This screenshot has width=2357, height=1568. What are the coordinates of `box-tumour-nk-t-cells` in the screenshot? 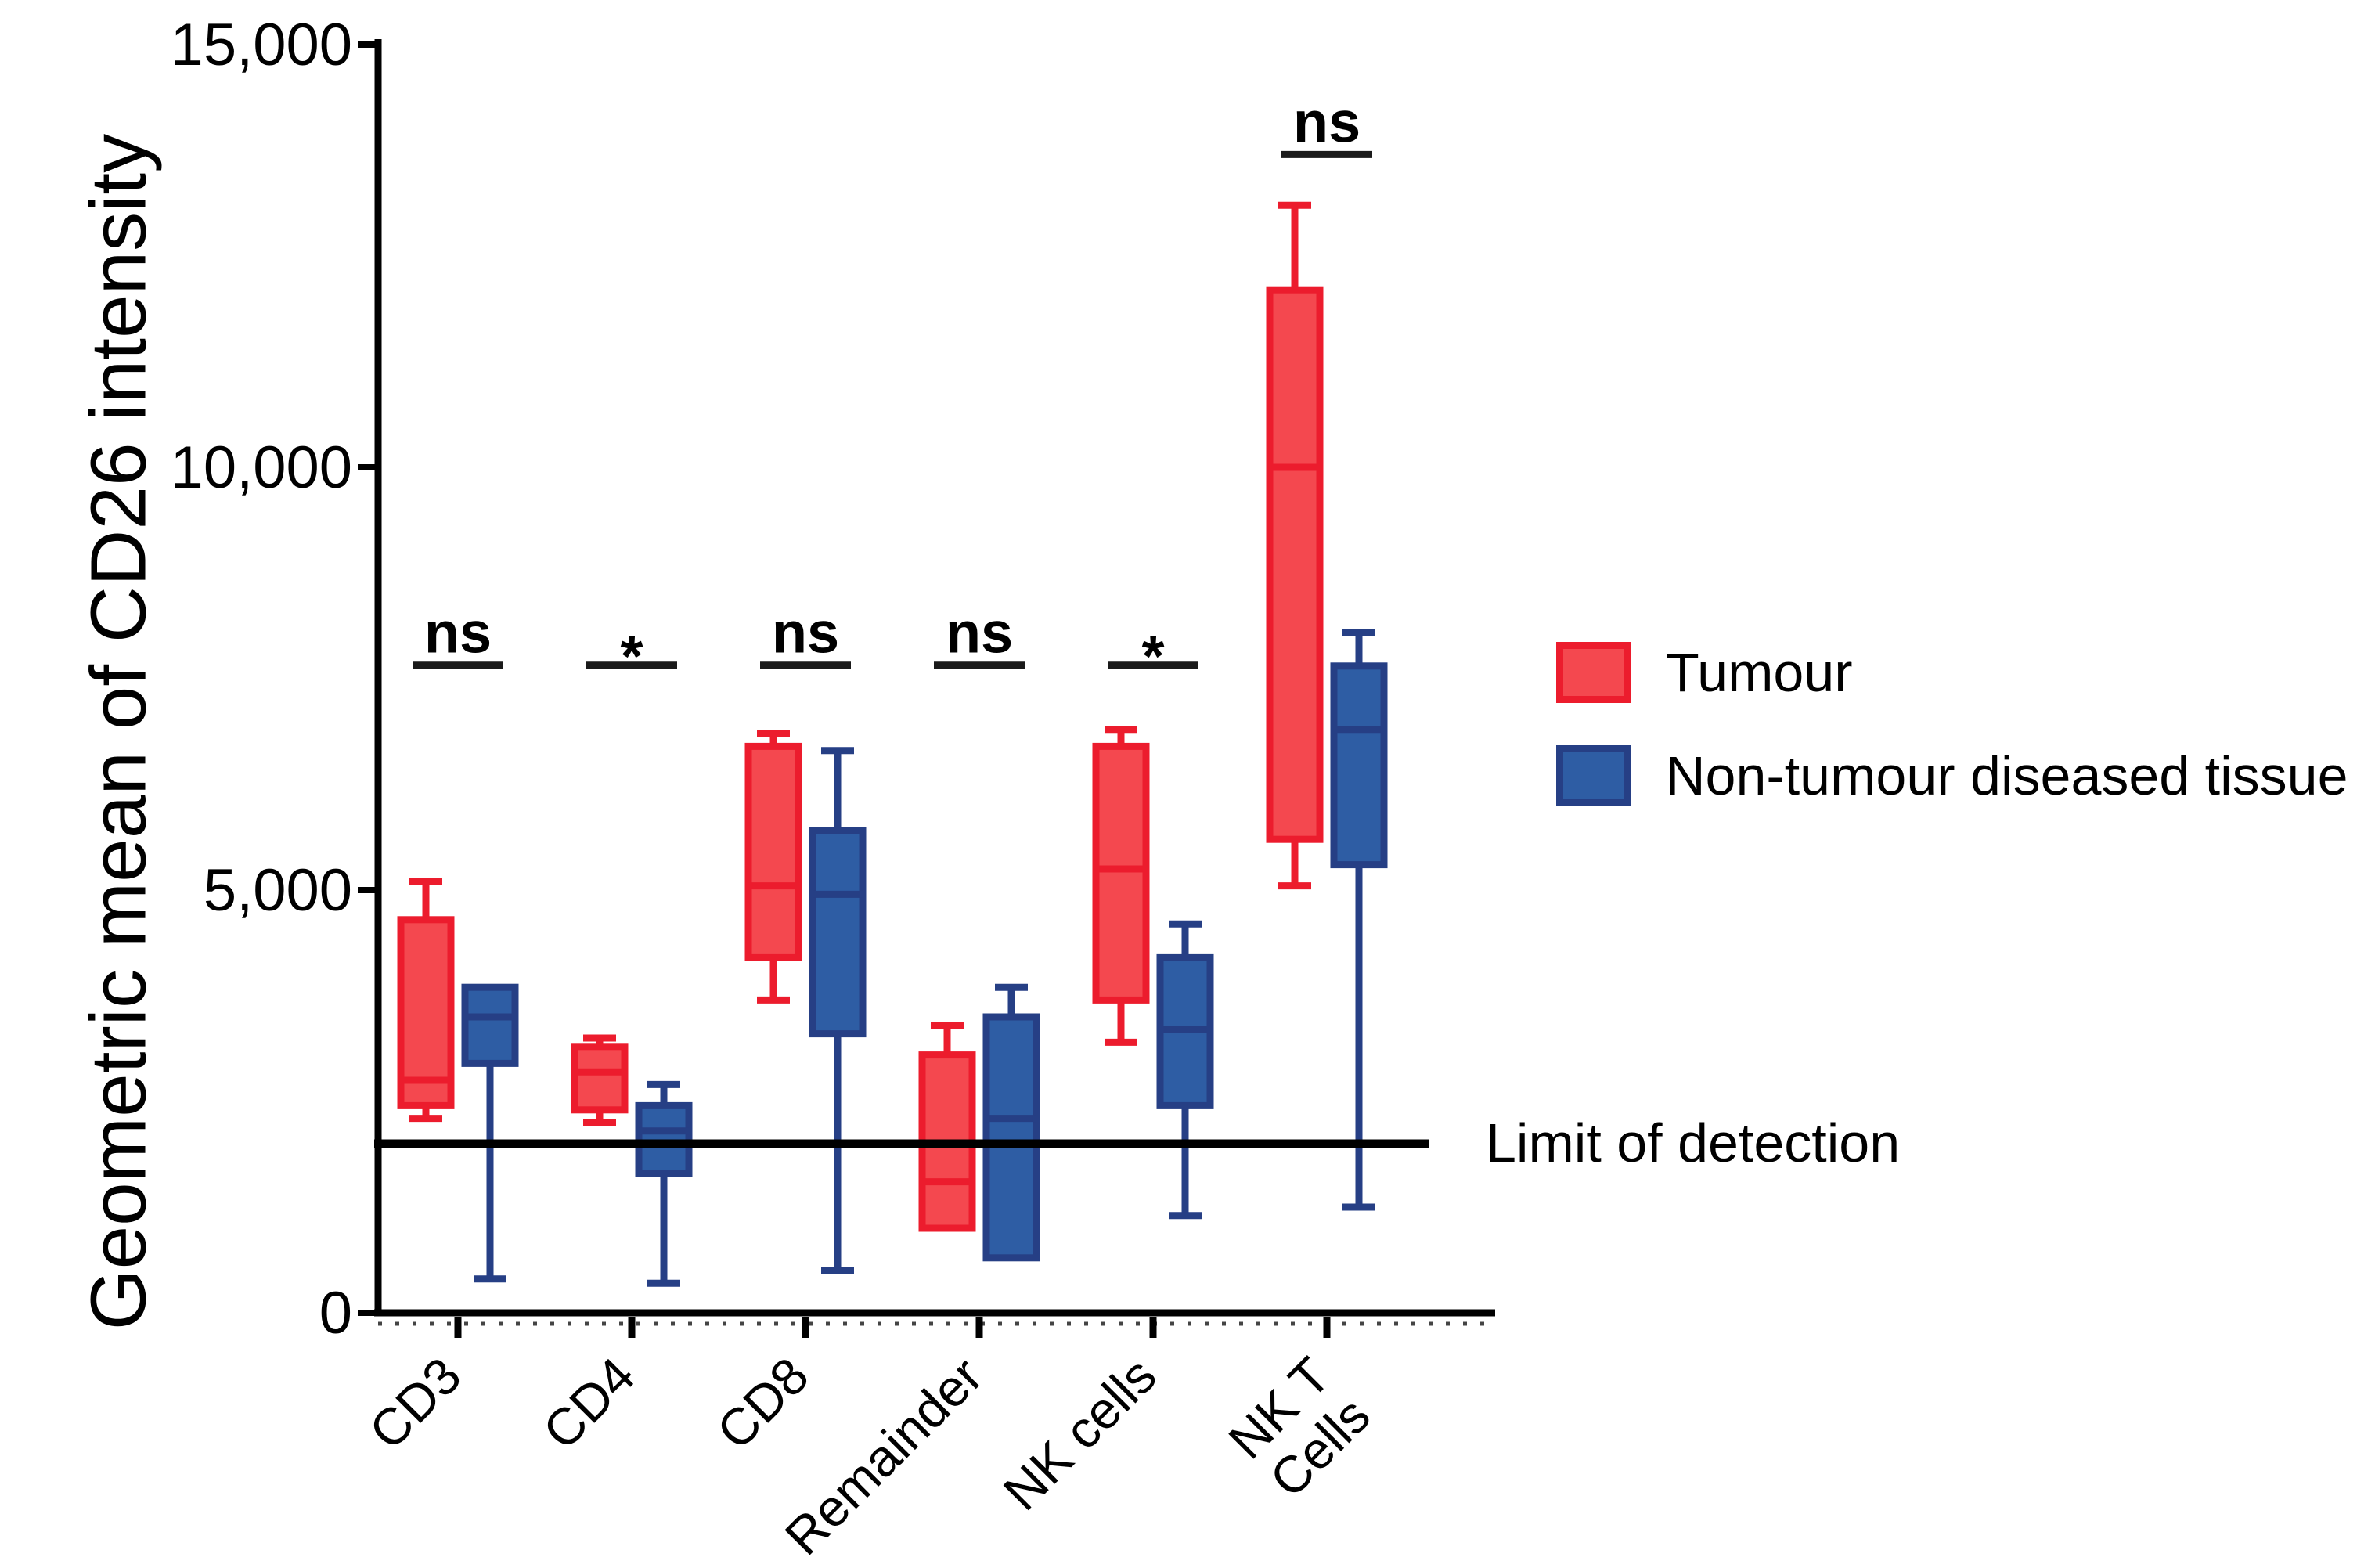 It's located at (1295, 564).